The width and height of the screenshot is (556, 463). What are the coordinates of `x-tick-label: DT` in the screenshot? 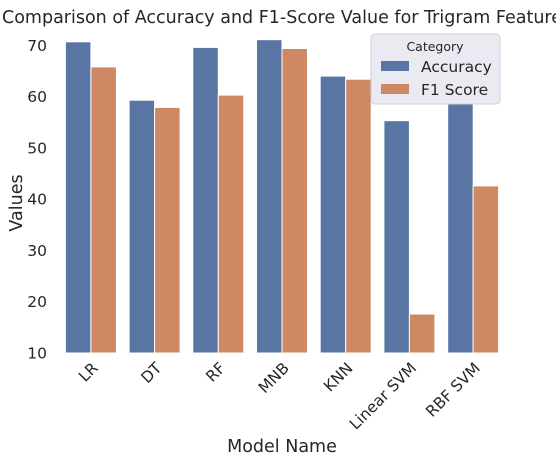 It's located at (152, 373).